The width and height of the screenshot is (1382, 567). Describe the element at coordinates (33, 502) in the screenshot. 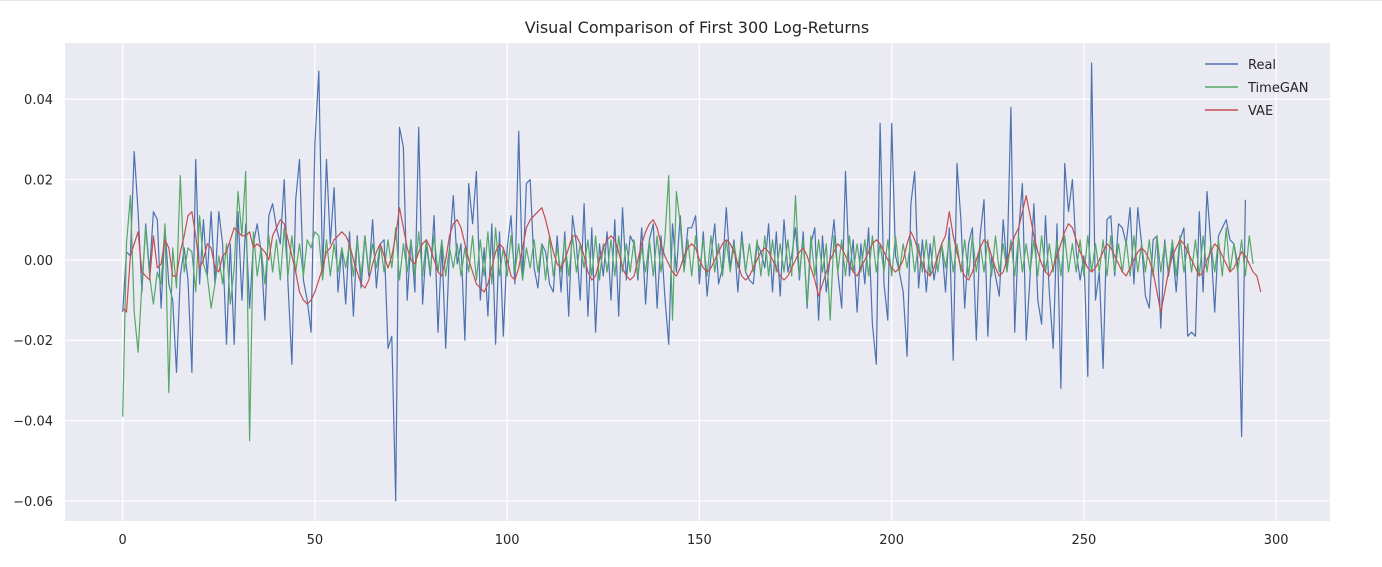

I see `y-tick-label: −0.06` at that location.